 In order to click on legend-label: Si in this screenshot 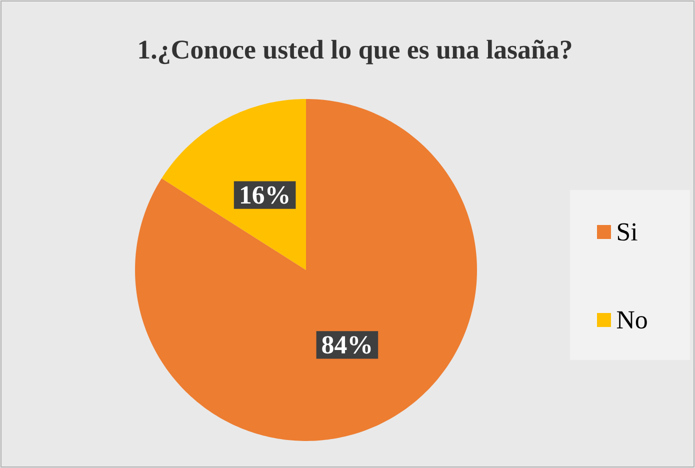, I will do `click(628, 232)`.